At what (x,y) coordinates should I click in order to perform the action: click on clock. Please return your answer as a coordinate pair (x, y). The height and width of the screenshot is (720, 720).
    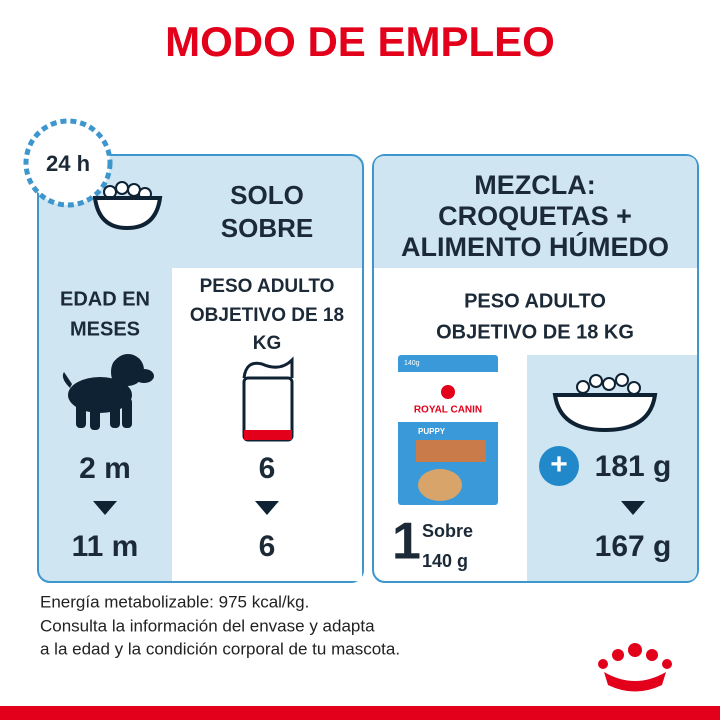
    Looking at the image, I should click on (68, 163).